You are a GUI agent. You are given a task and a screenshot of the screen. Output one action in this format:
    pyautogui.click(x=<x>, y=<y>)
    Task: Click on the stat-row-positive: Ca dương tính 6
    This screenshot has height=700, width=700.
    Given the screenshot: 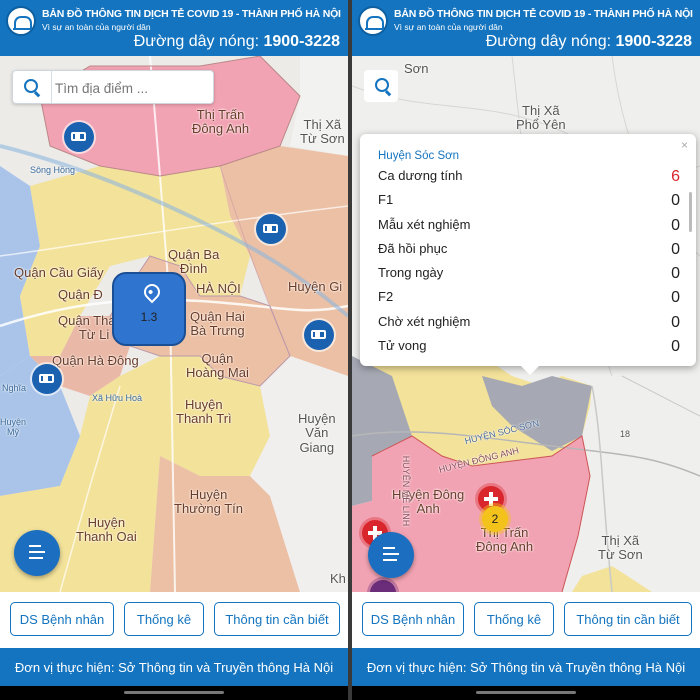 What is the action you would take?
    pyautogui.click(x=529, y=176)
    